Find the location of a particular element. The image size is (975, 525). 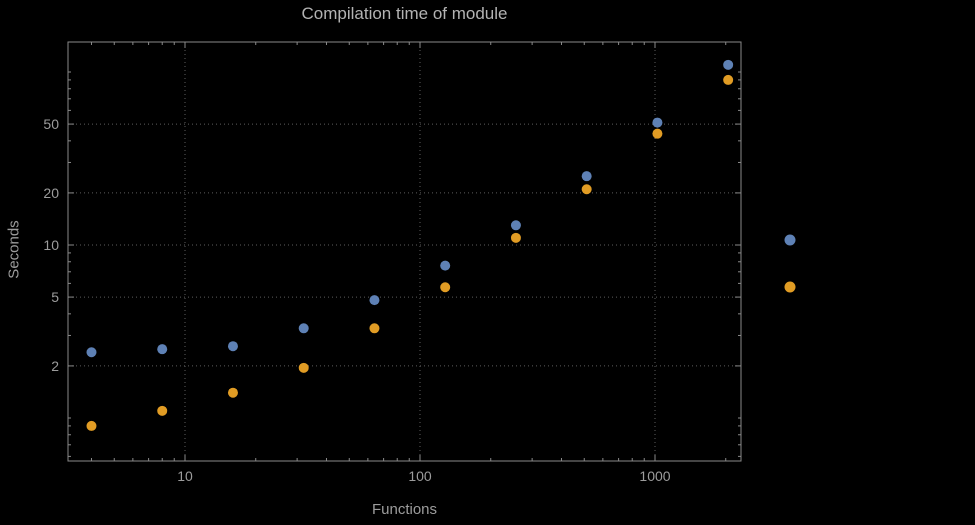

x-tick-label: 10 is located at coordinates (185, 476).